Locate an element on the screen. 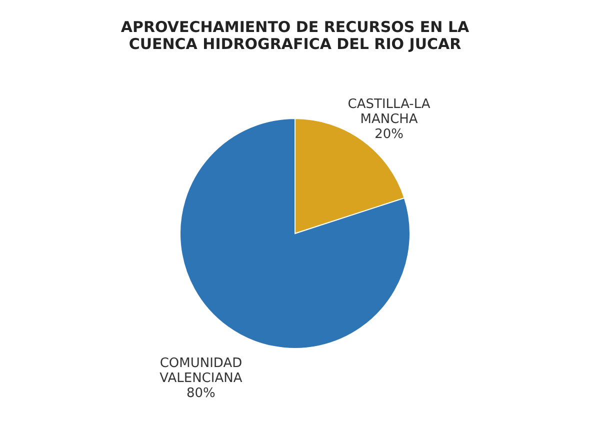 This screenshot has width=590, height=421. chart-title: APROVECHAMIENTO DE RECURSOS EN LA CUENCA HIDROGRAFICA DEL RIO JUCAR is located at coordinates (295, 35).